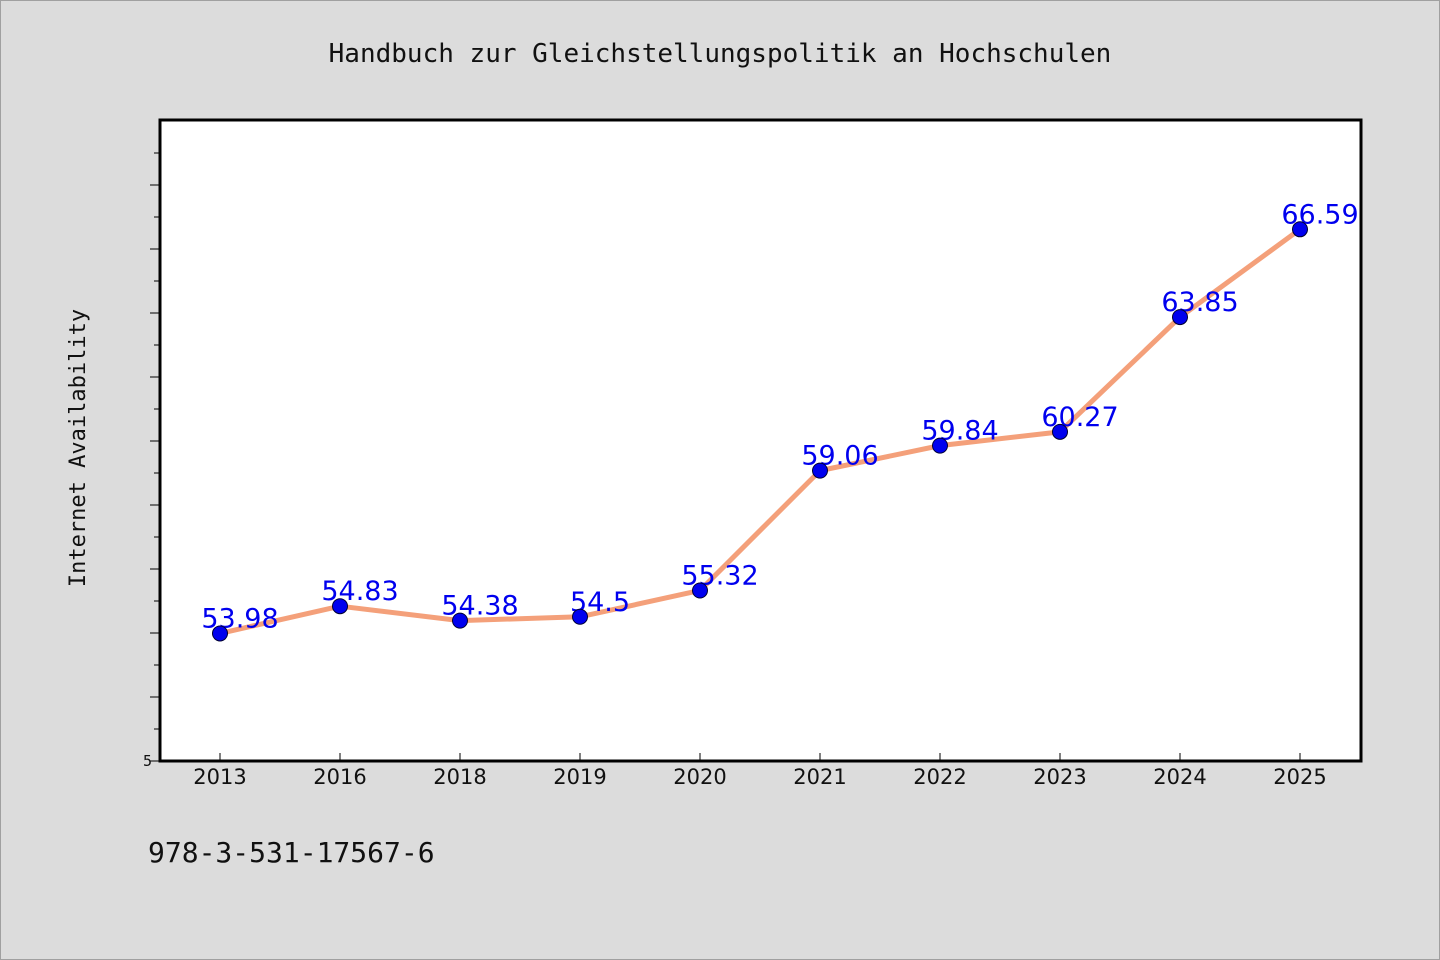 This screenshot has height=960, width=1440. What do you see at coordinates (819, 777) in the screenshot?
I see `x-tick-label: 2021` at bounding box center [819, 777].